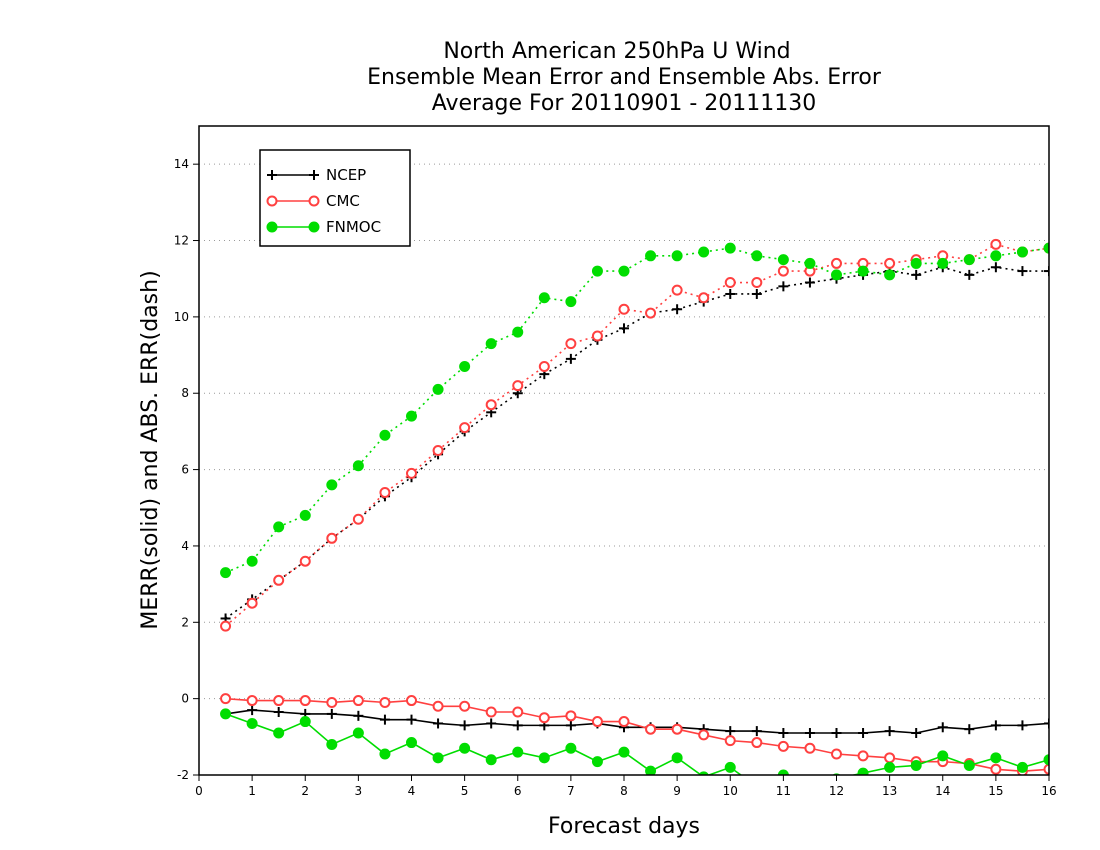 The height and width of the screenshot is (850, 1100). I want to click on y-tick-label: 6, so click(185, 470).